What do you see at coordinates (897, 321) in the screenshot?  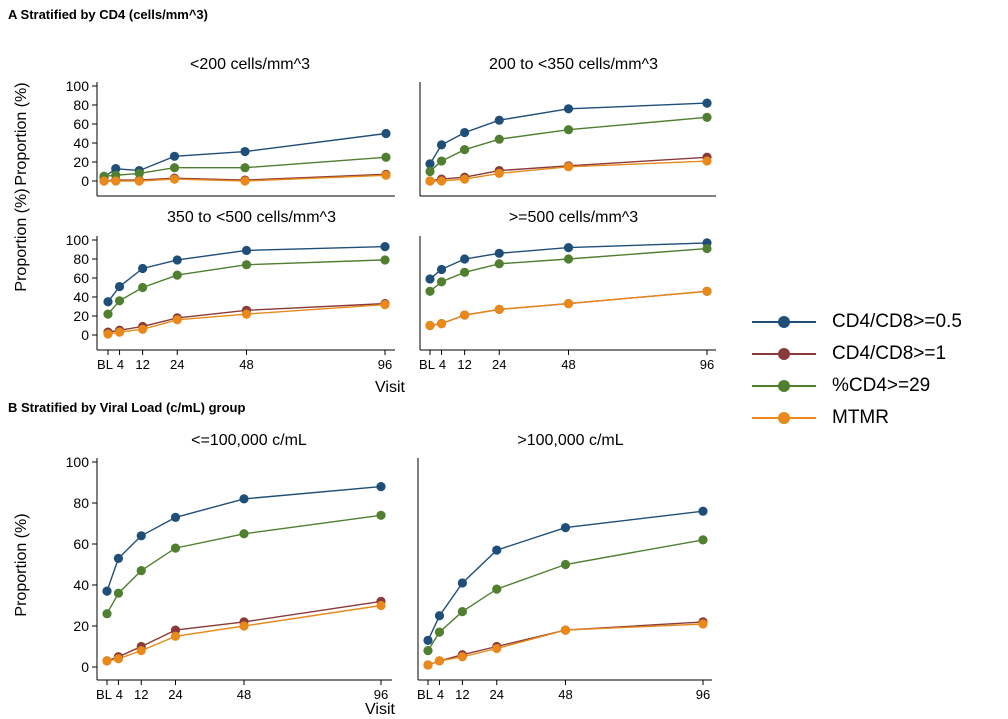 I see `legend-label: CD4/CD8>=0.5` at bounding box center [897, 321].